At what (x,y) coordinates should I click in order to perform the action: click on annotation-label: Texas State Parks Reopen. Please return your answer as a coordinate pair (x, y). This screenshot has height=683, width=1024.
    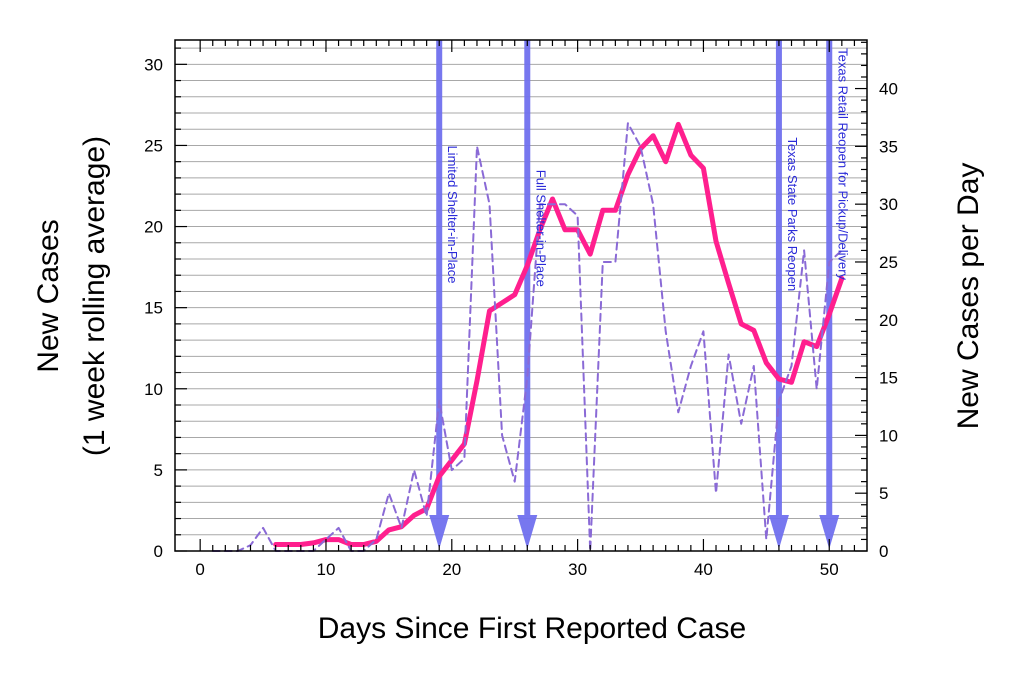
    Looking at the image, I should click on (792, 214).